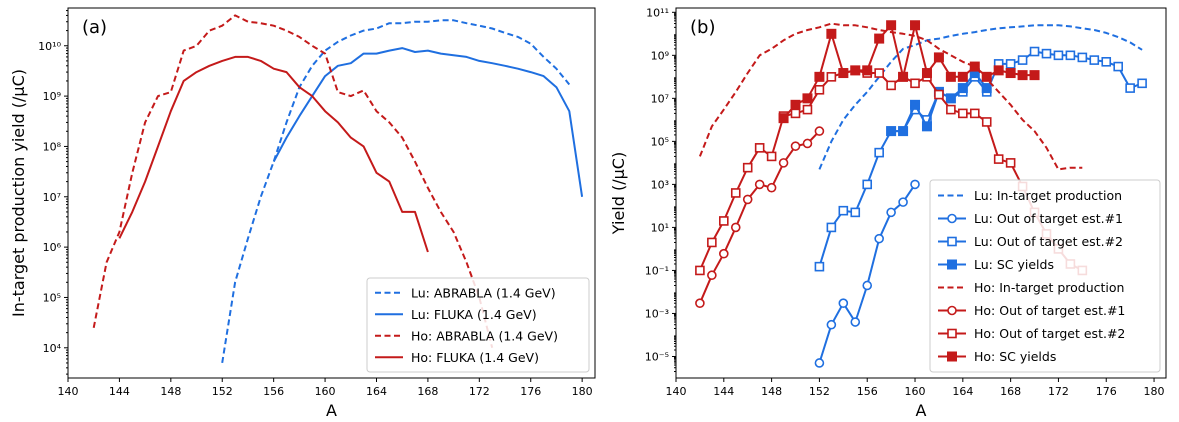 The height and width of the screenshot is (422, 1179). I want to click on y-tick-label: 10⁻³, so click(657, 313).